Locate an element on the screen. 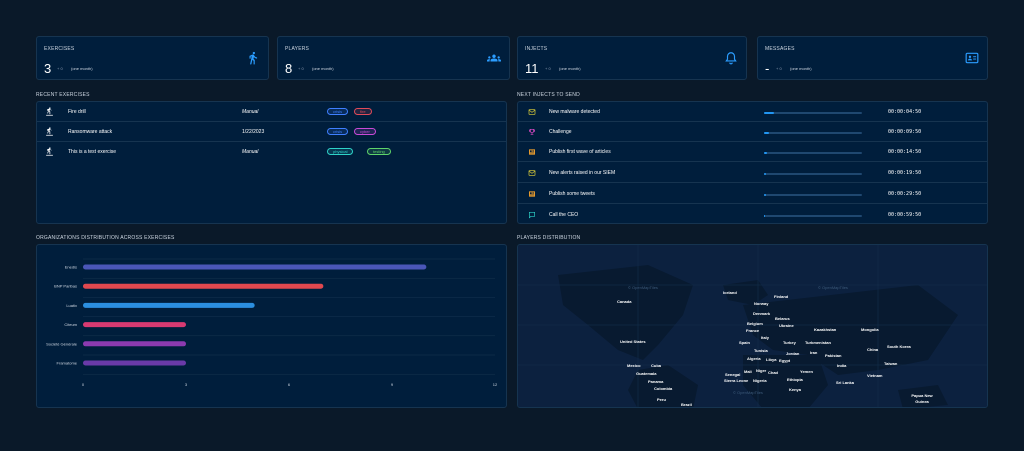 The width and height of the screenshot is (1024, 451). map-country-label: Brazil is located at coordinates (686, 404).